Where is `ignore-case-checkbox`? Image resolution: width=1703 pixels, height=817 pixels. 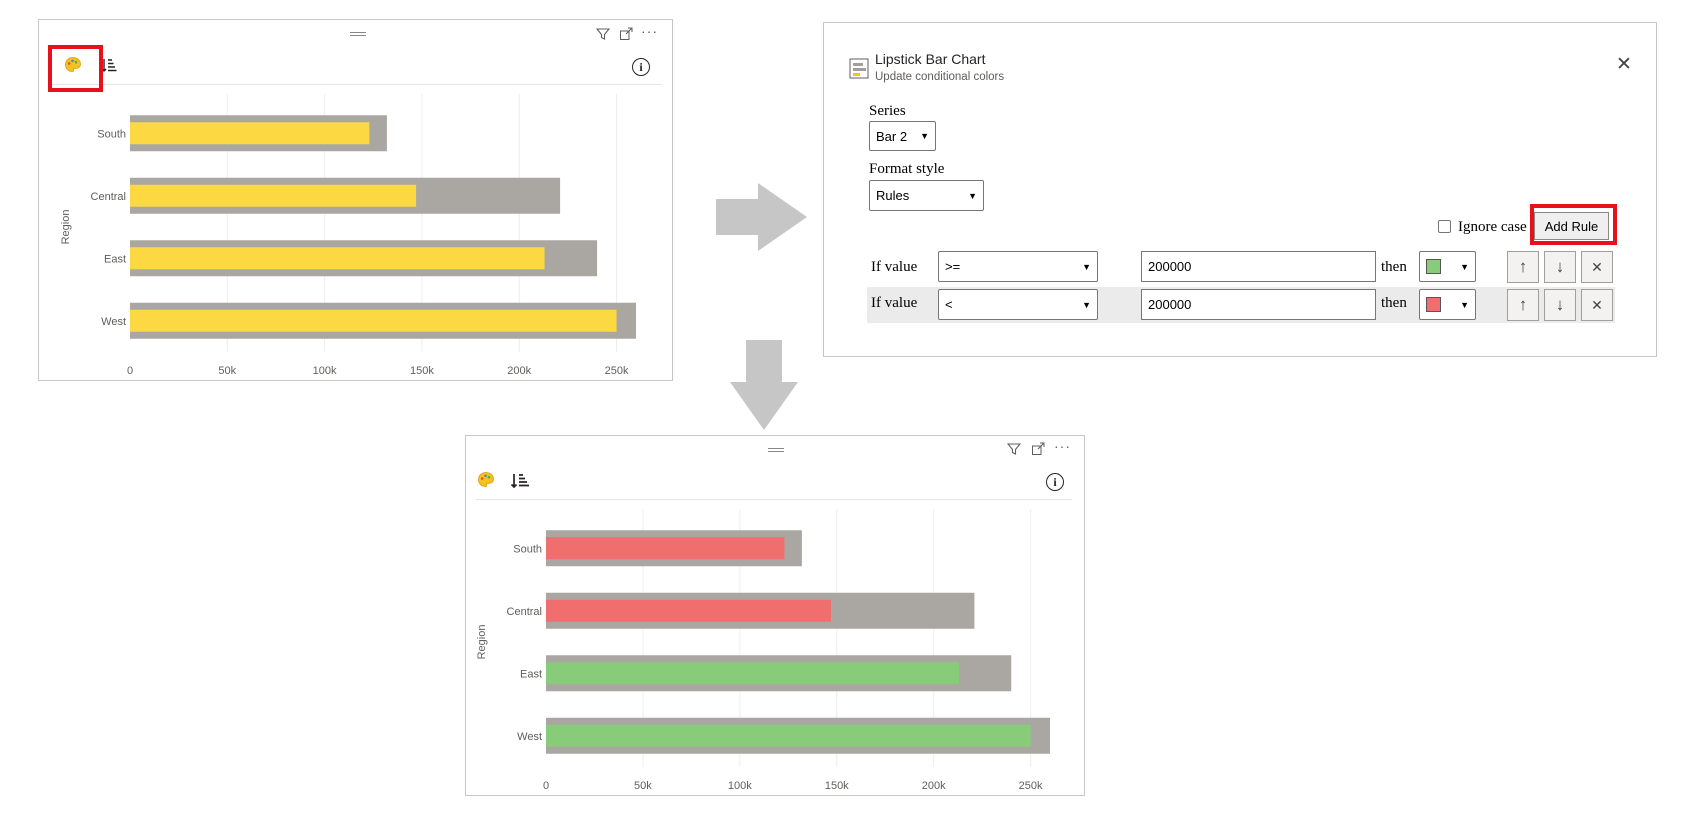
ignore-case-checkbox is located at coordinates (1444, 226).